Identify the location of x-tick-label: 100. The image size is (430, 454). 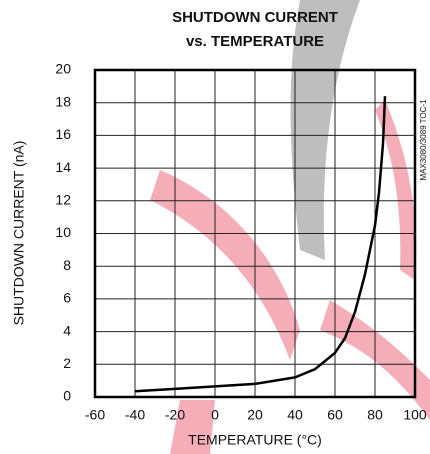
(415, 415).